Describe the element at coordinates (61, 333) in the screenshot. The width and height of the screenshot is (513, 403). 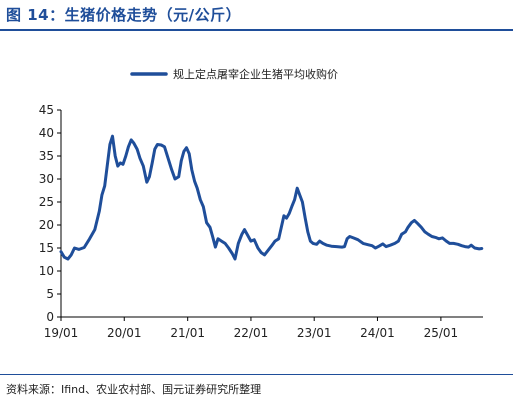
I see `x-tick-label: 19/01` at that location.